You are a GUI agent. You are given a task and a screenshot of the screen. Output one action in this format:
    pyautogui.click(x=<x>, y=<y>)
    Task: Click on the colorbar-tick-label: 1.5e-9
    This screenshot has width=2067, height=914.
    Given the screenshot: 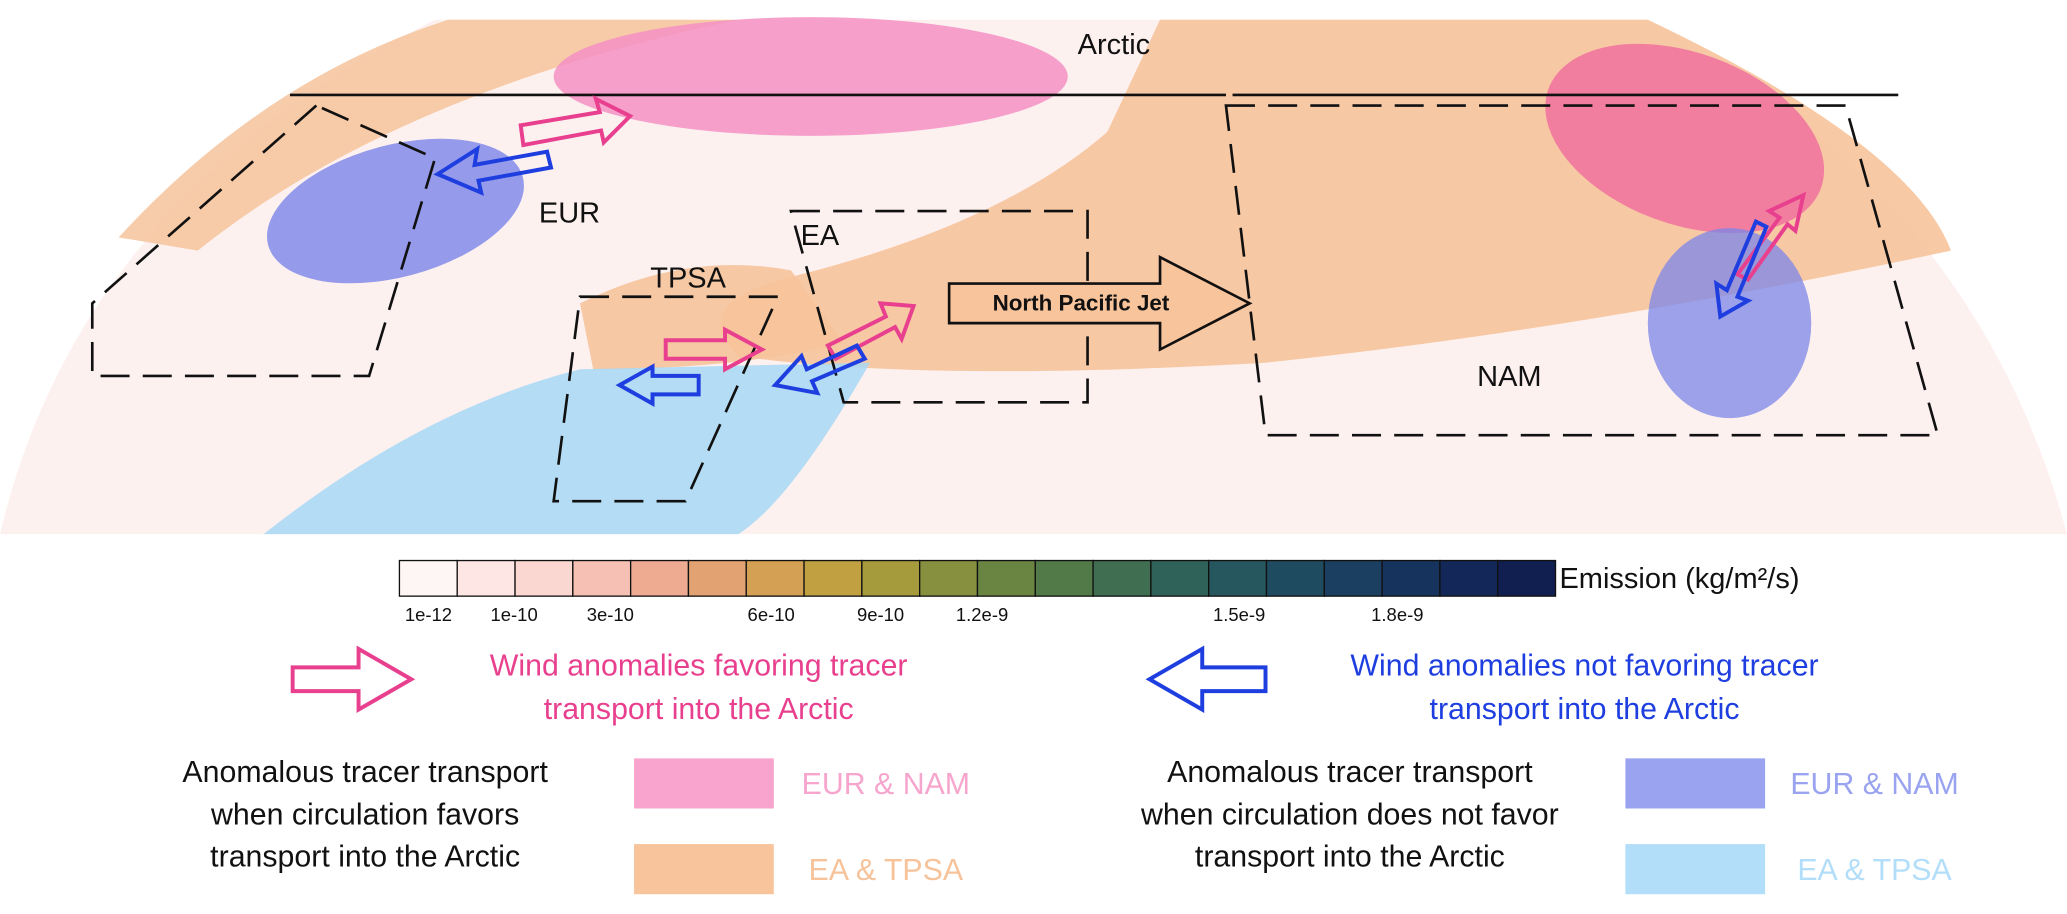 What is the action you would take?
    pyautogui.click(x=1239, y=614)
    